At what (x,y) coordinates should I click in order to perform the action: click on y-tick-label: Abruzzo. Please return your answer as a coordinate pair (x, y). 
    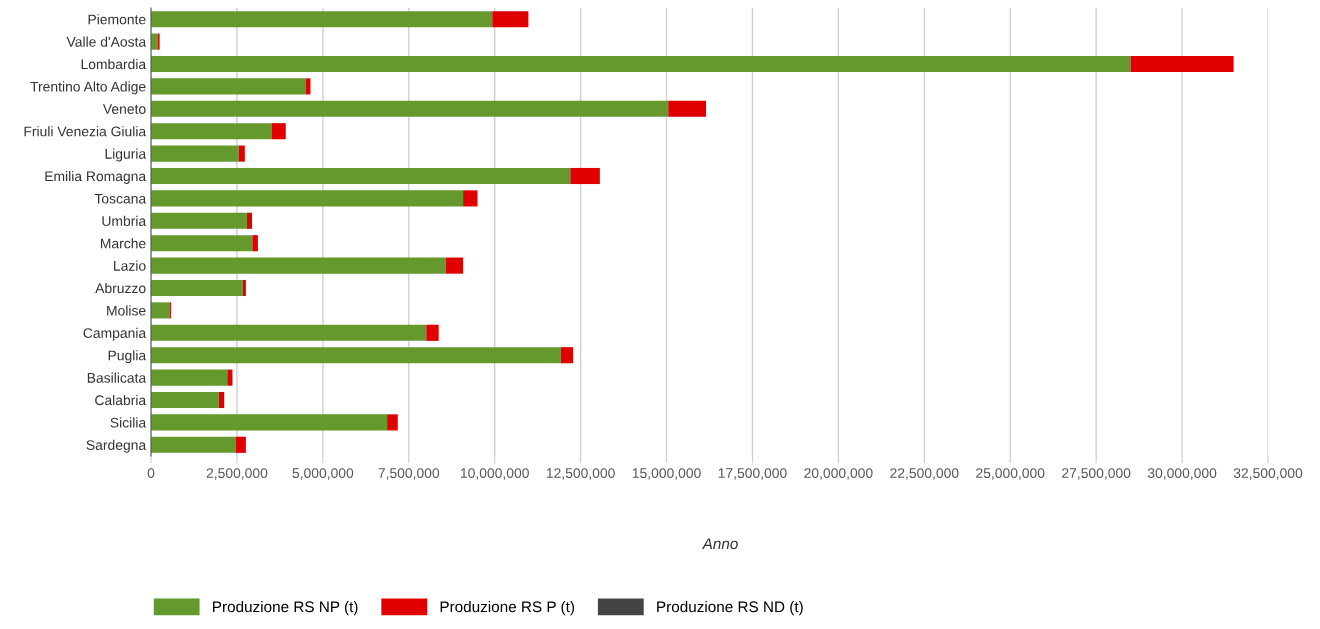
    Looking at the image, I should click on (120, 288).